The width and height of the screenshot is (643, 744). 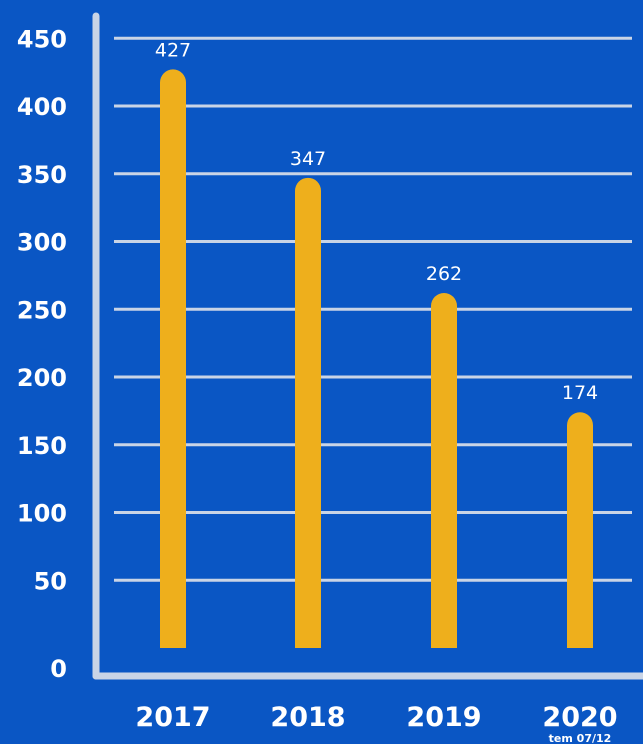 I want to click on y-tick-label: 300, so click(x=42, y=243).